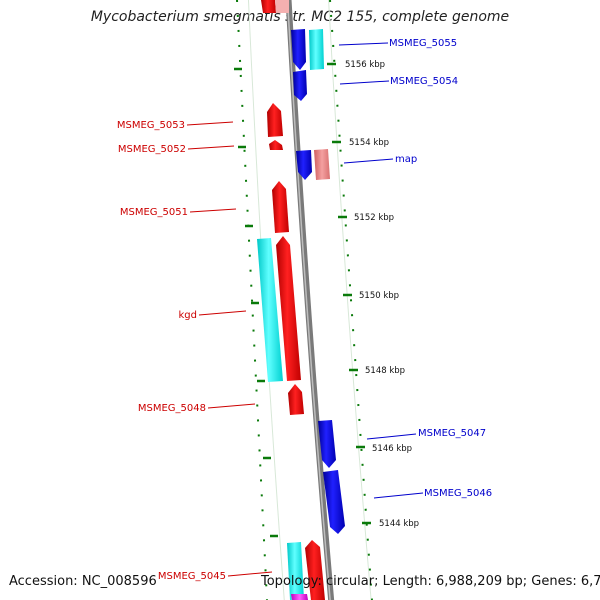  What do you see at coordinates (151, 125) in the screenshot?
I see `gene-label-forward: MSMEG_5053` at bounding box center [151, 125].